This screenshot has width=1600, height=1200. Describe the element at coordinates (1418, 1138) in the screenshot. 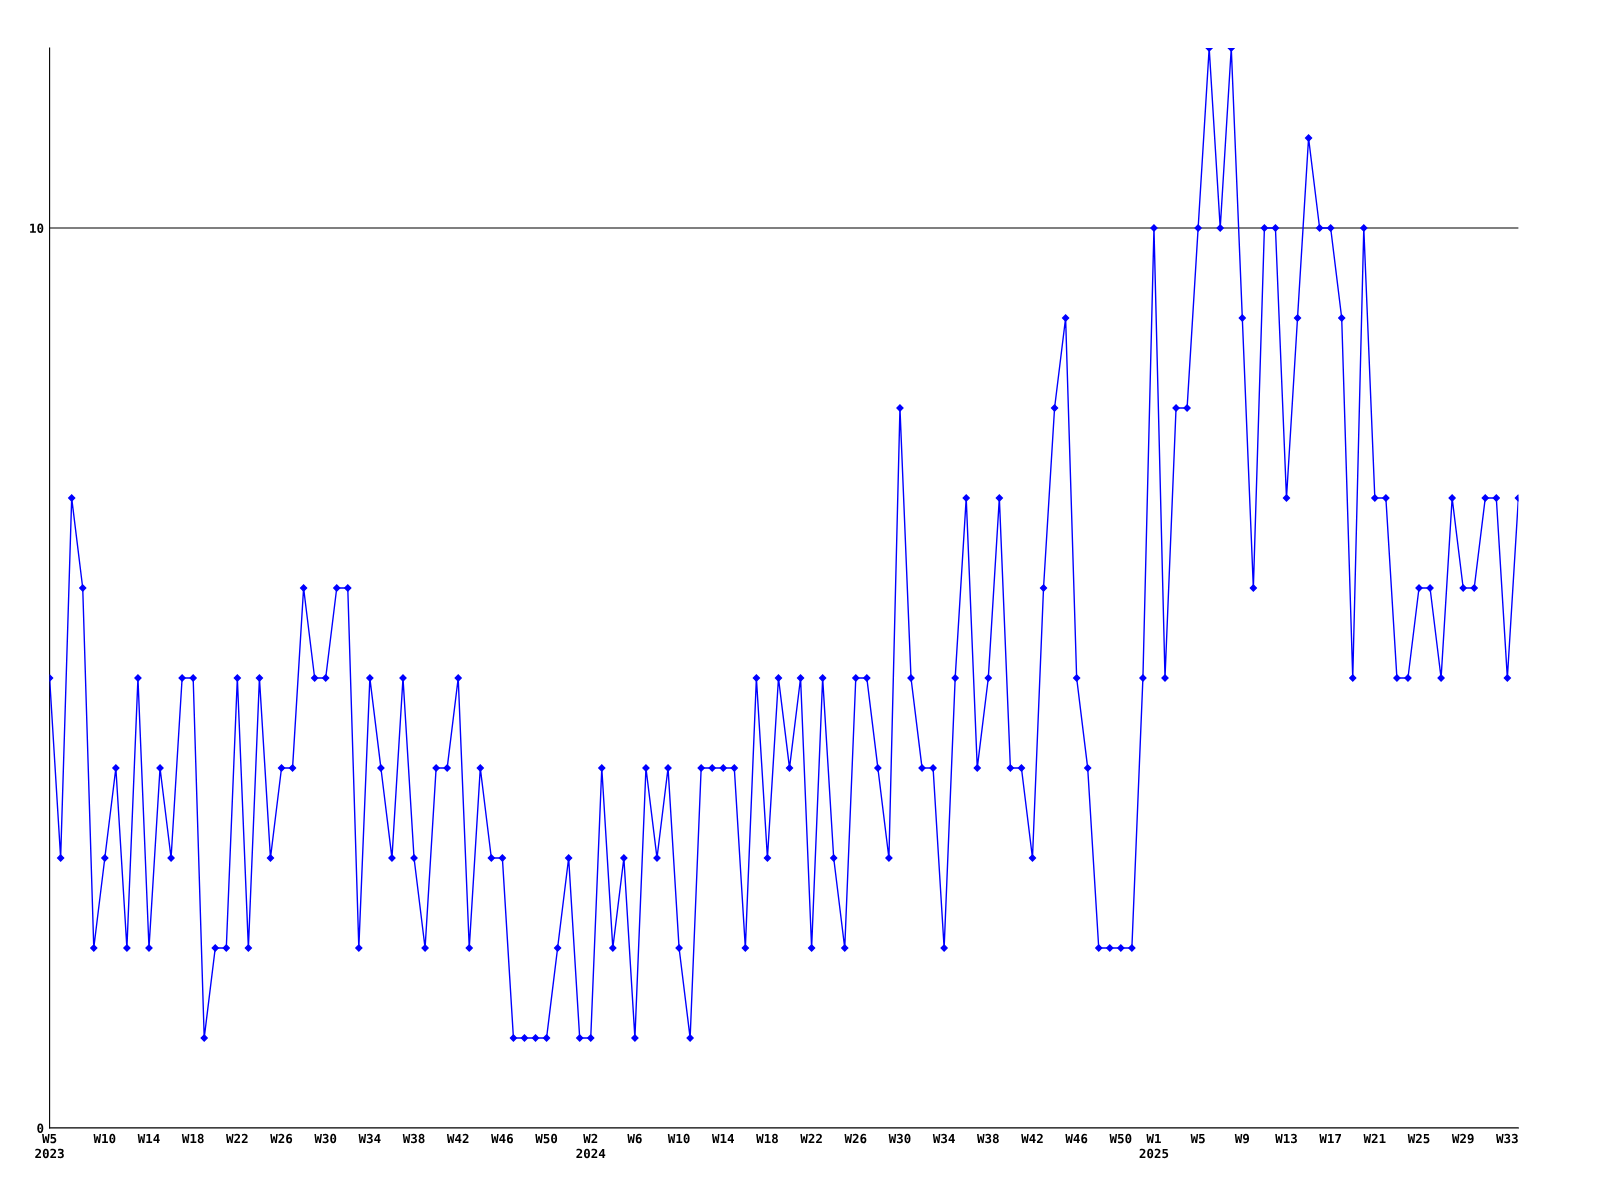

I see `x-tick-label: W25` at that location.